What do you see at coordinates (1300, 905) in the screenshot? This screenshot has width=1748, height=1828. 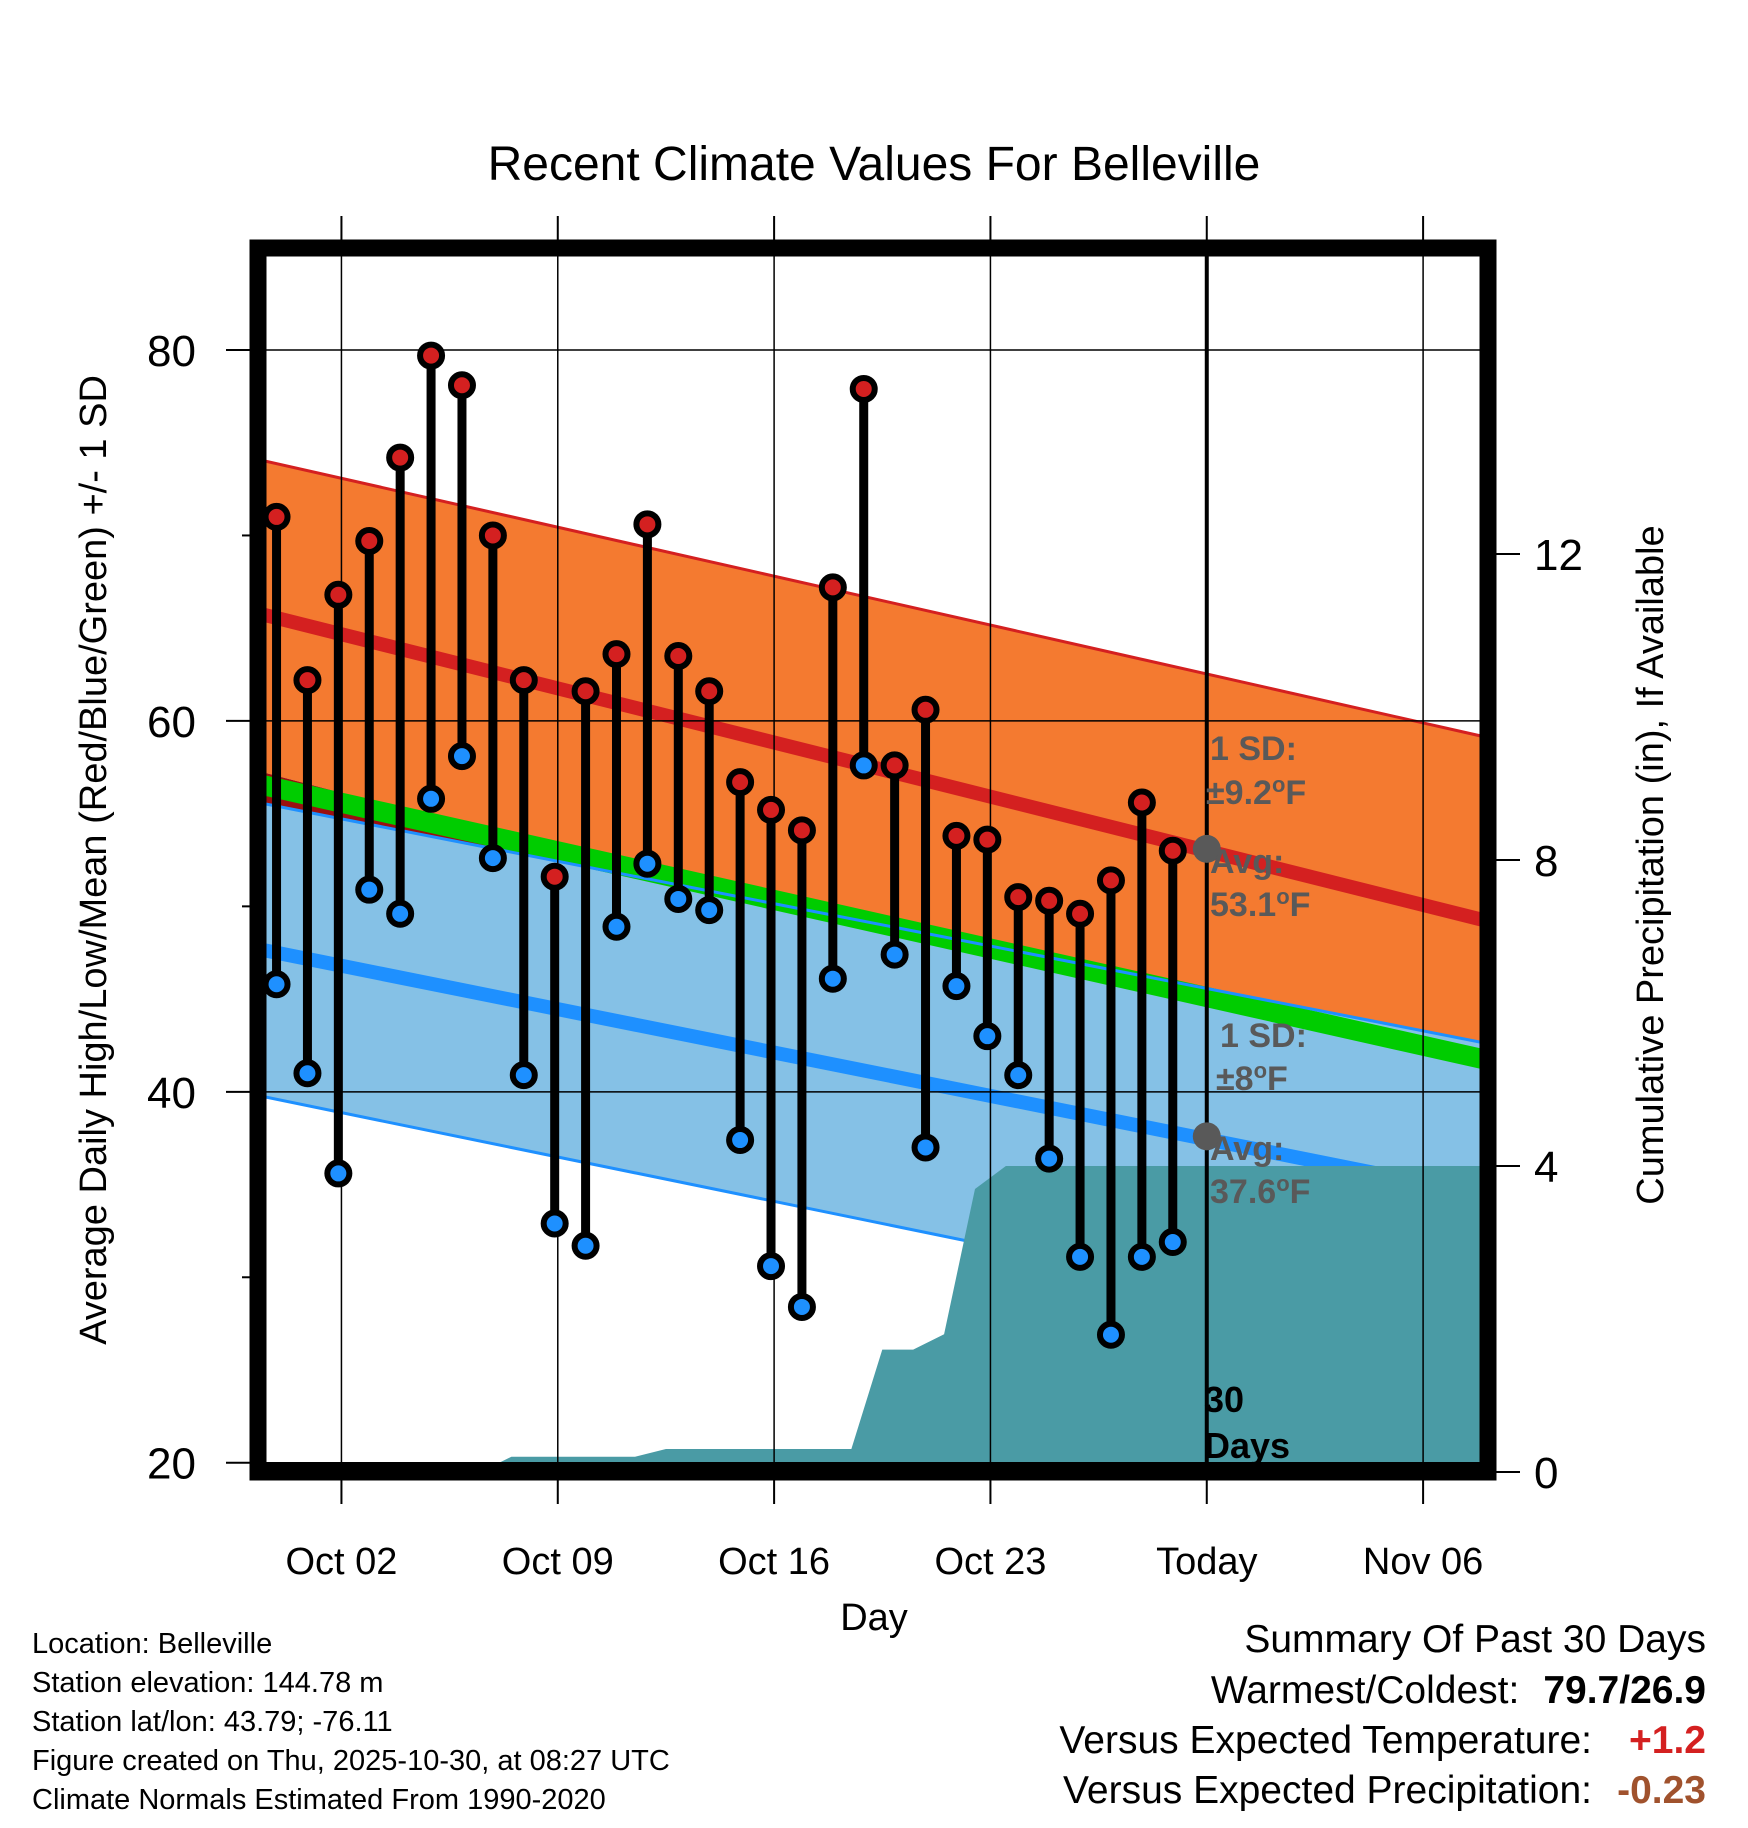 I see `high-avg-value-unit: F` at bounding box center [1300, 905].